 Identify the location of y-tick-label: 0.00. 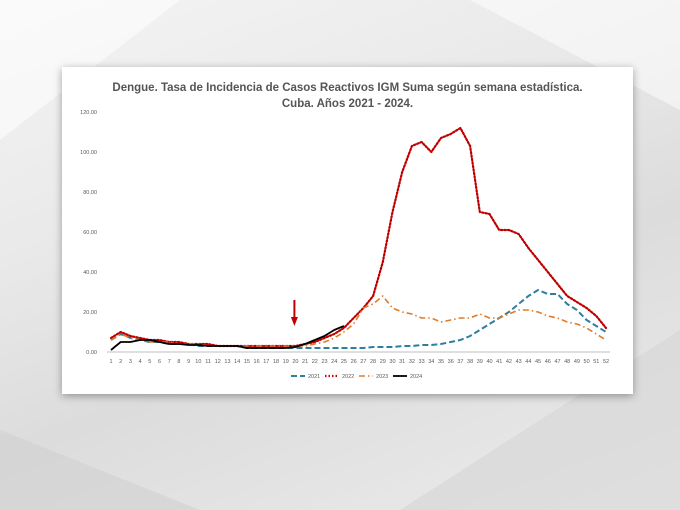
(91, 353).